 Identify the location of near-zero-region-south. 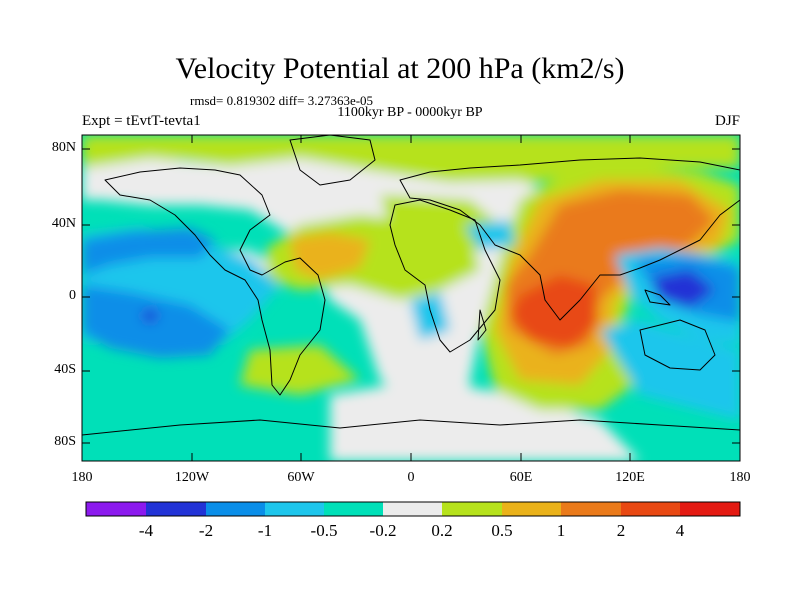
(485, 420).